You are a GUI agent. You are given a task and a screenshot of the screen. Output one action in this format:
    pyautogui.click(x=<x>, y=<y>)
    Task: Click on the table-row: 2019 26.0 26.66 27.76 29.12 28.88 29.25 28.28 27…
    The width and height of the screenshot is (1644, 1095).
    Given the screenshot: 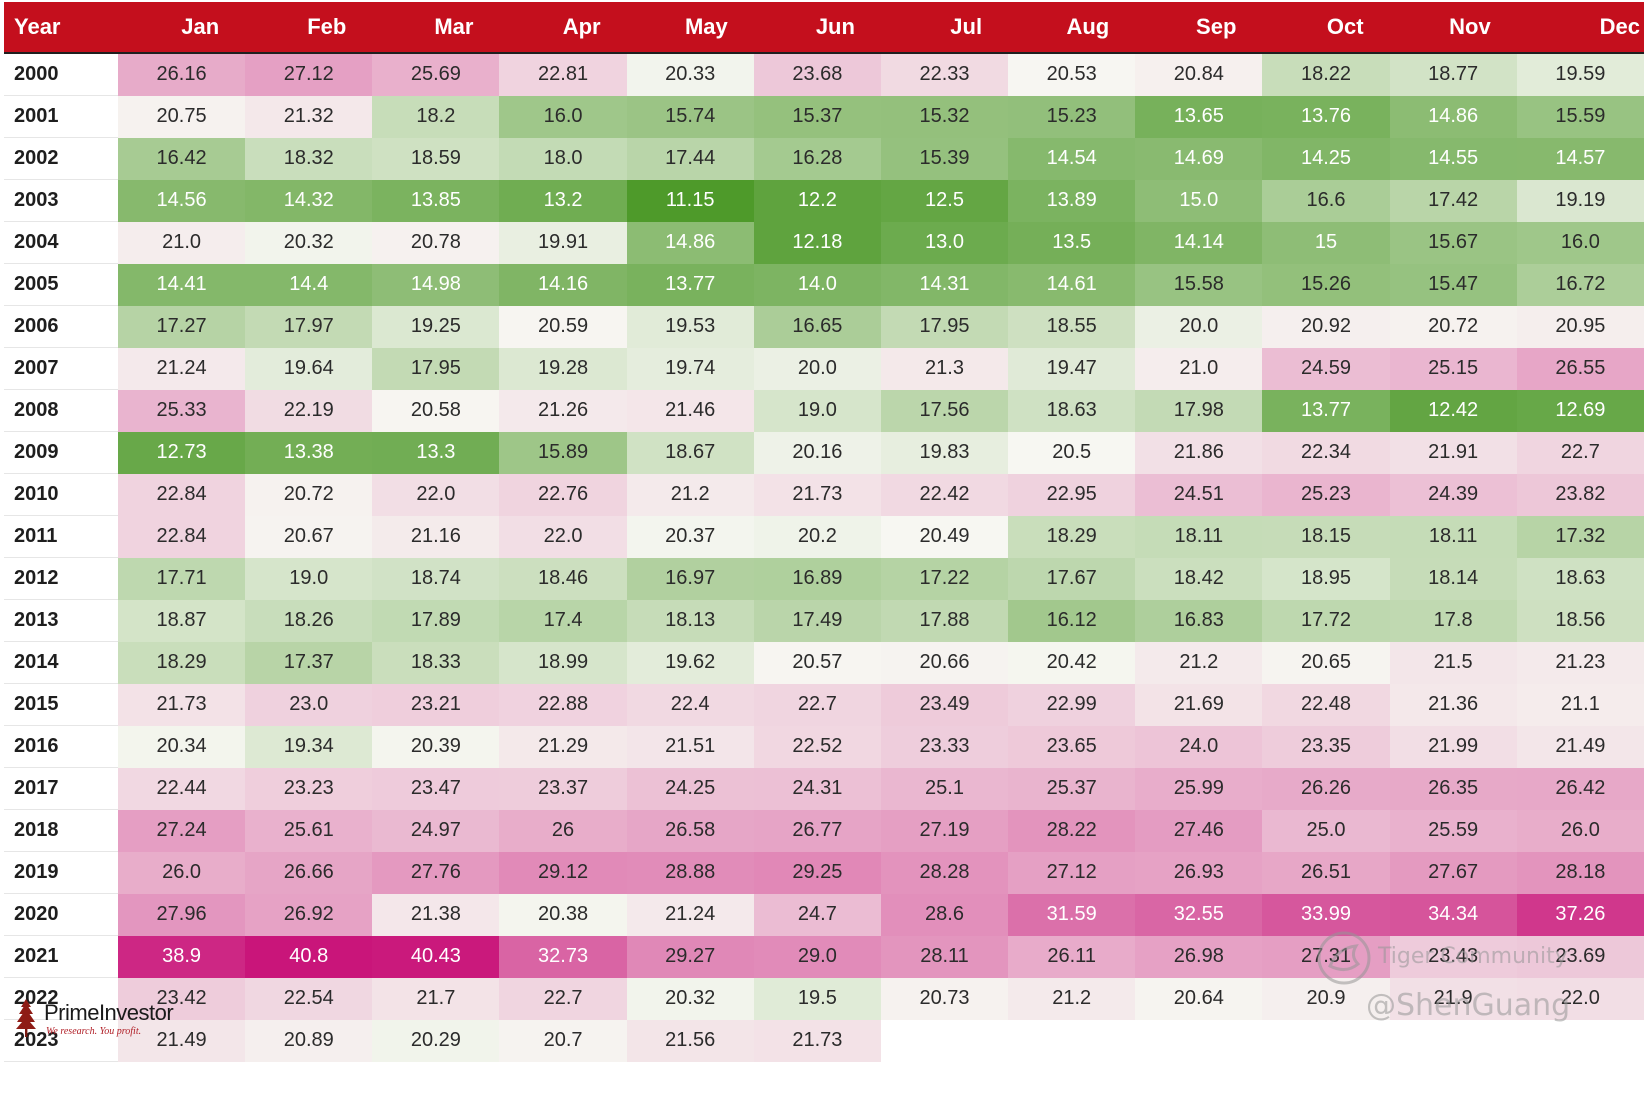 What is the action you would take?
    pyautogui.click(x=824, y=872)
    